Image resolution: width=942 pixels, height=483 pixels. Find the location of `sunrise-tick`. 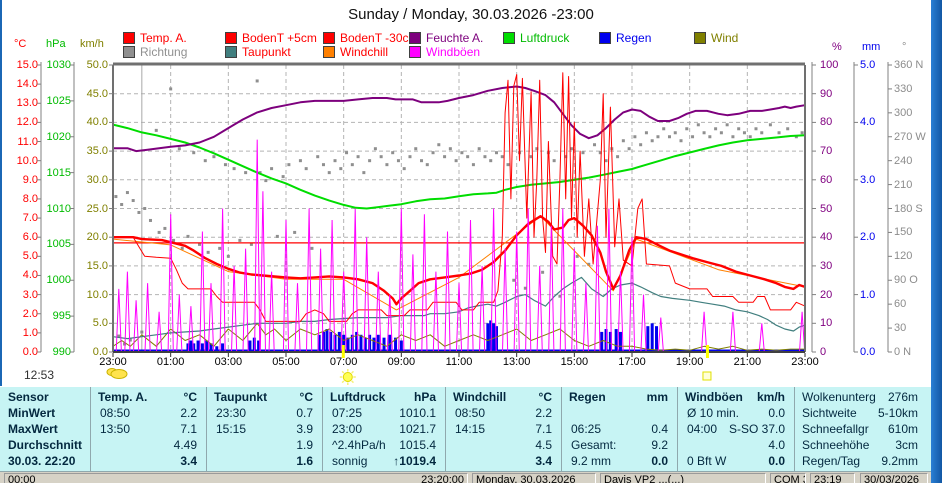

sunrise-tick is located at coordinates (343, 351).